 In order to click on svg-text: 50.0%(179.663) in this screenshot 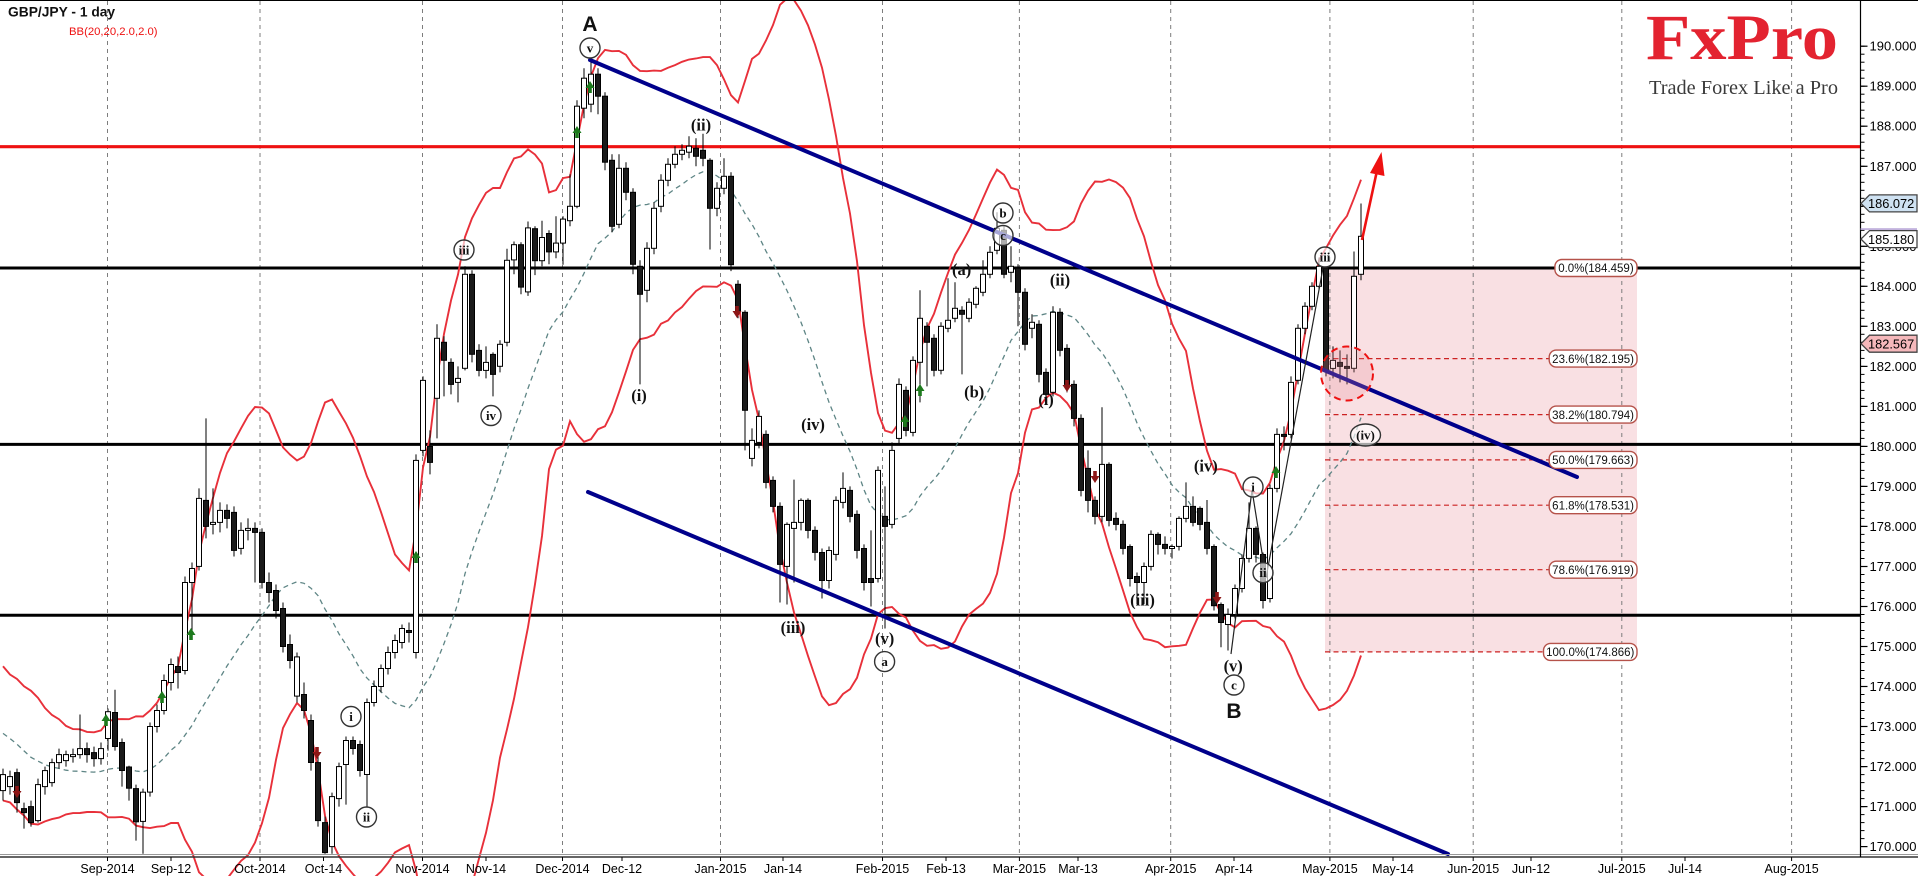, I will do `click(1593, 461)`.